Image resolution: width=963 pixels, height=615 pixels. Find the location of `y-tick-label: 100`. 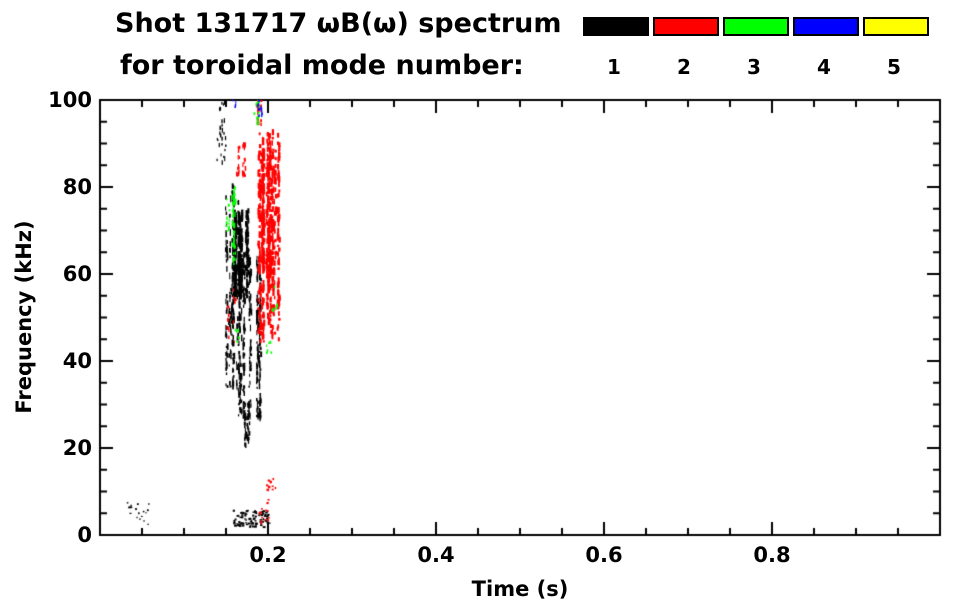

y-tick-label: 100 is located at coordinates (70, 100).